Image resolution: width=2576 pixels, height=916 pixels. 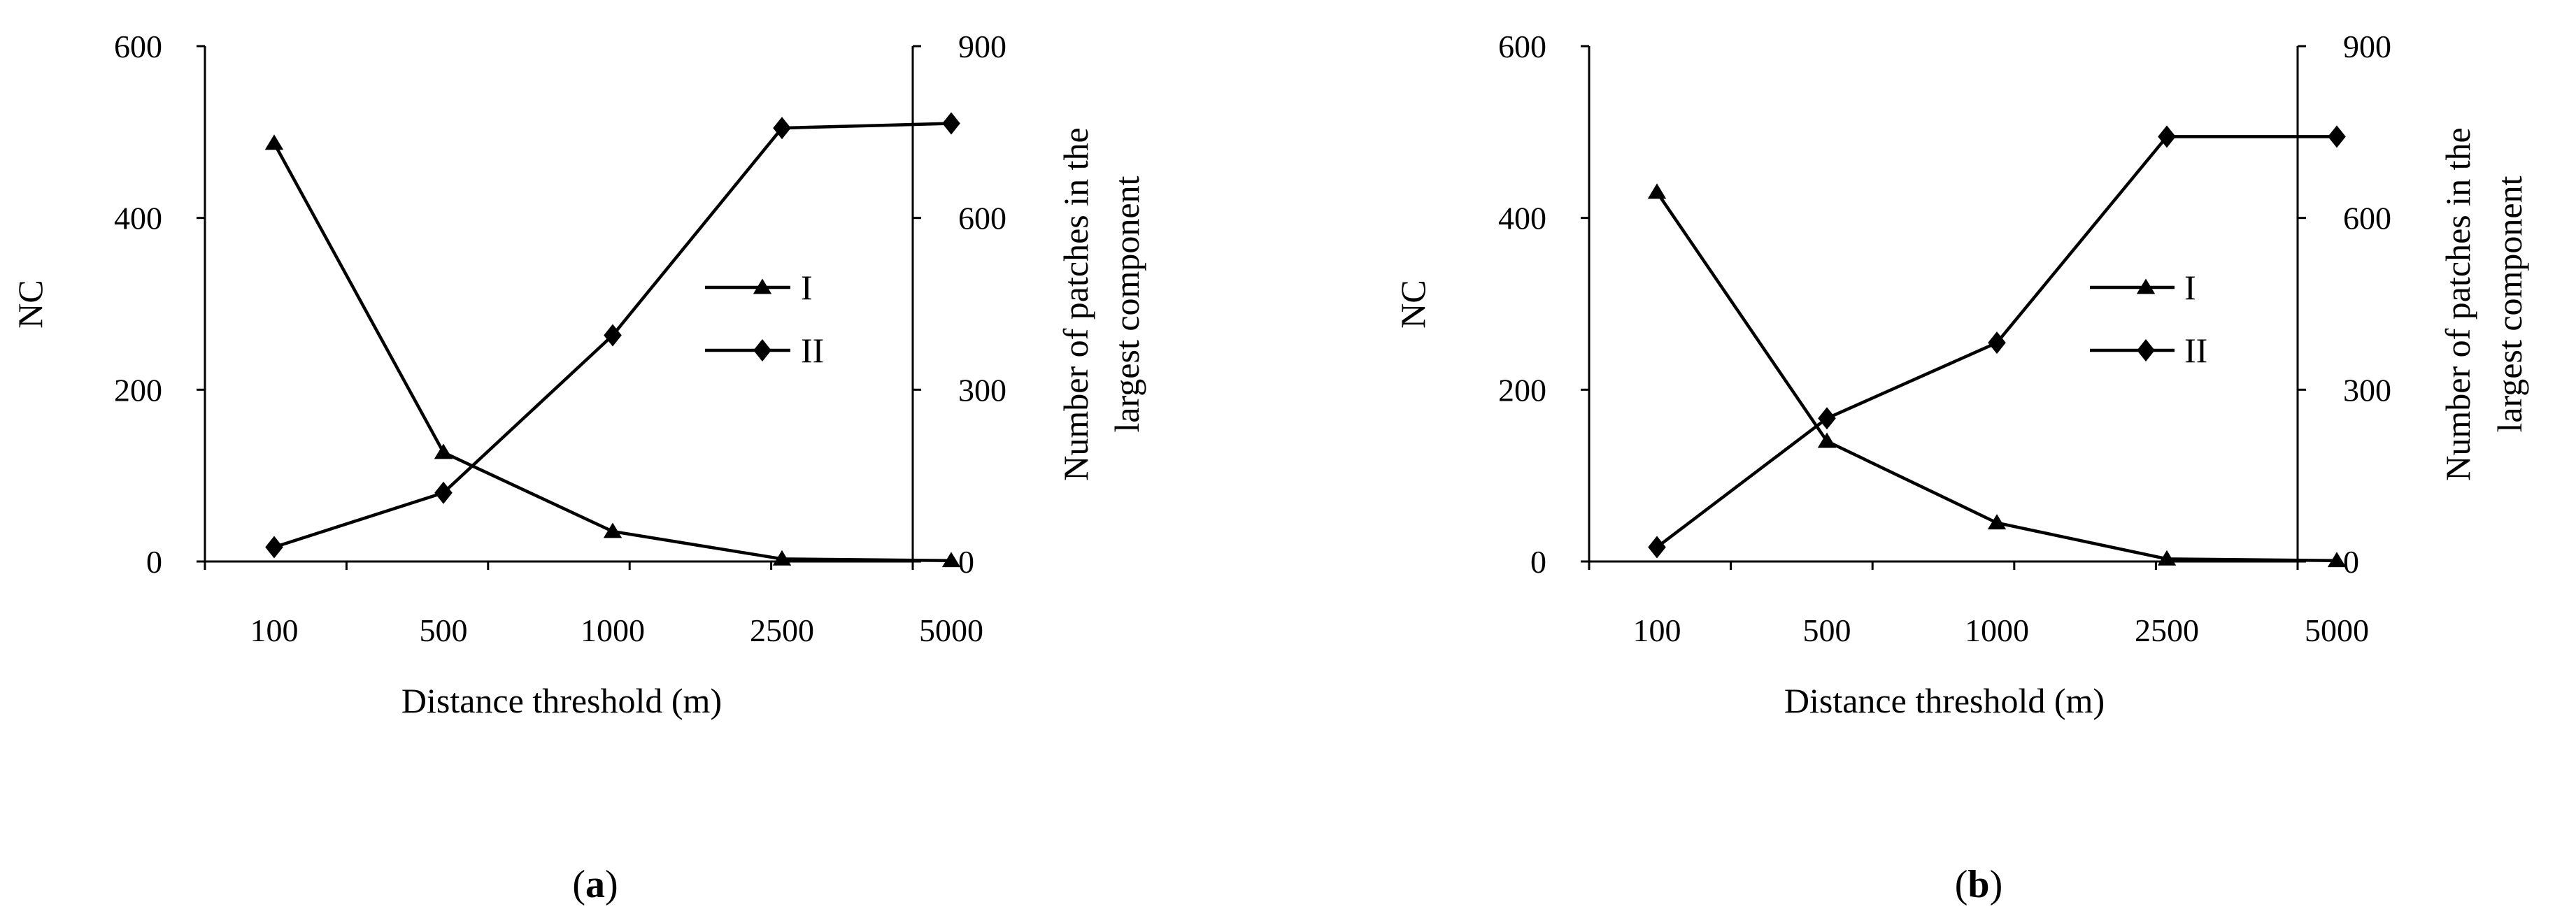 I want to click on panel-caption-letter: b, so click(x=1978, y=885).